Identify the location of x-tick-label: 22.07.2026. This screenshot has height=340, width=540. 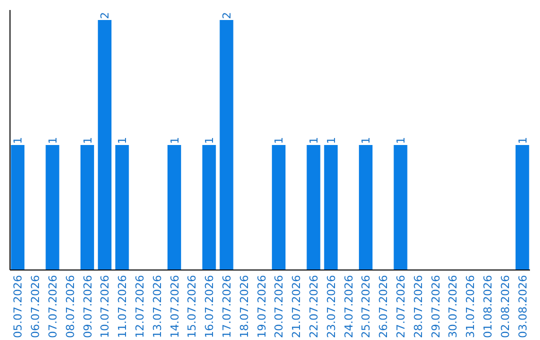
(314, 306).